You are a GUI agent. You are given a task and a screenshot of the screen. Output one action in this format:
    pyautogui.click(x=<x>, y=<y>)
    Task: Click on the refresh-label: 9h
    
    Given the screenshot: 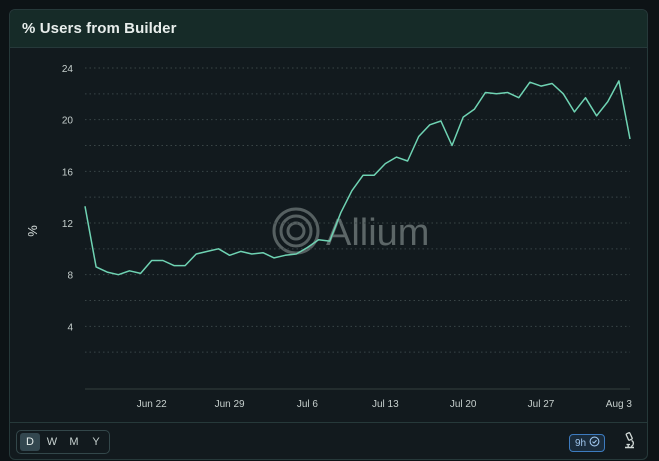 What is the action you would take?
    pyautogui.click(x=581, y=443)
    